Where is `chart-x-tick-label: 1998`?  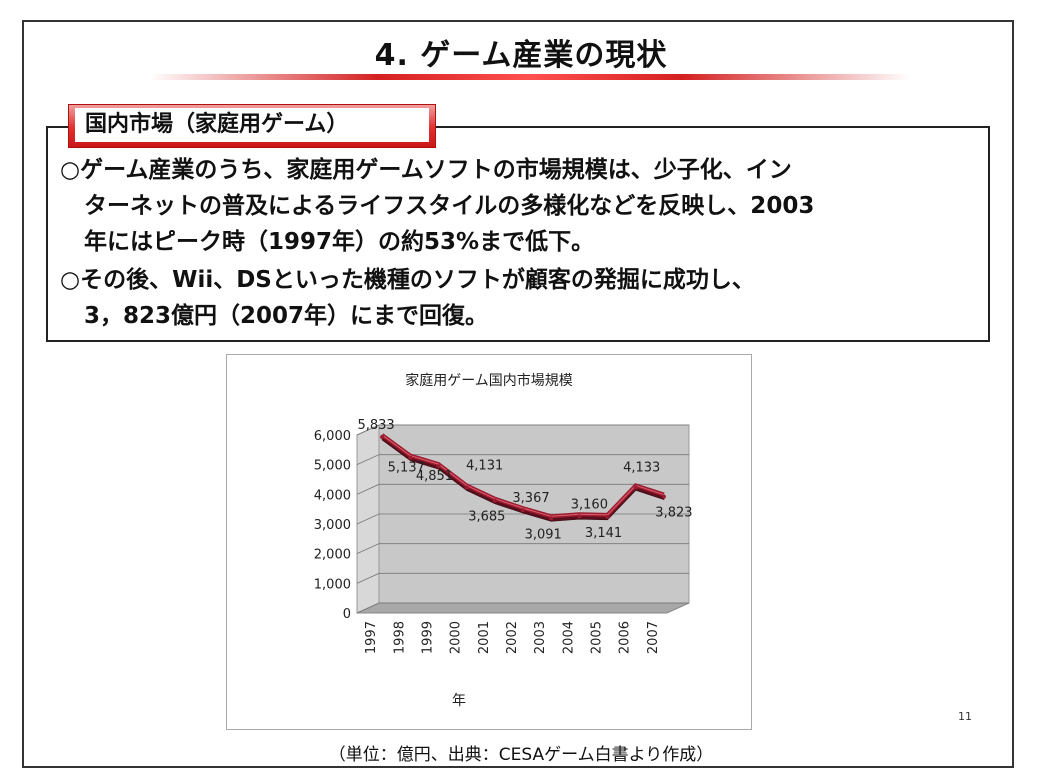
chart-x-tick-label: 1998 is located at coordinates (399, 637).